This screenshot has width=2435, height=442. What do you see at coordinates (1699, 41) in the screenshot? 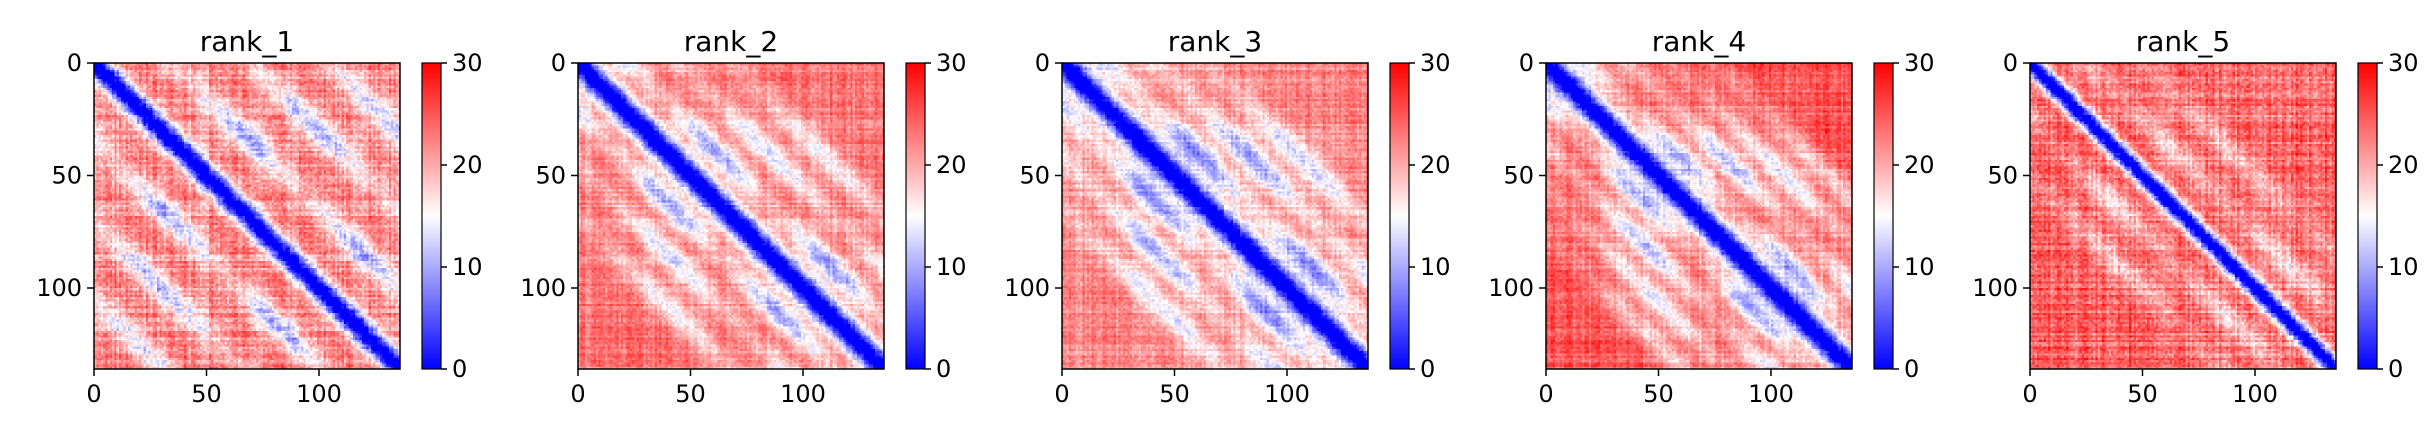
I see `panel-title: rank_4` at bounding box center [1699, 41].